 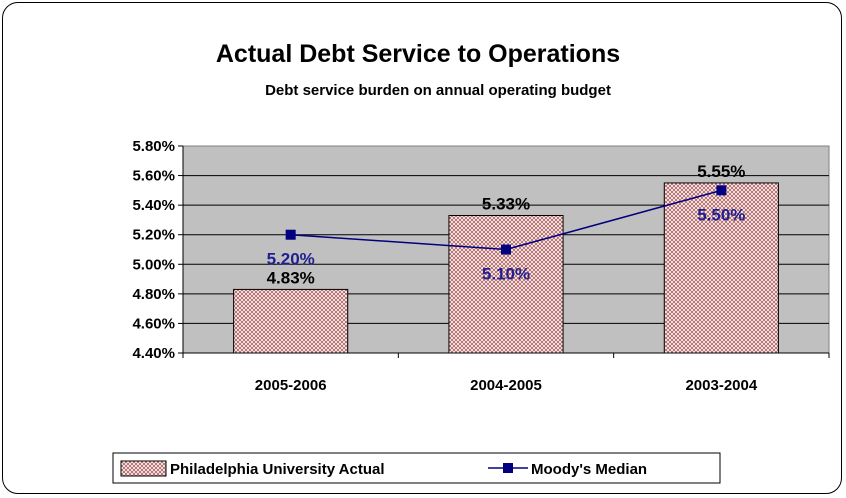 I want to click on line-series, so click(x=506, y=220).